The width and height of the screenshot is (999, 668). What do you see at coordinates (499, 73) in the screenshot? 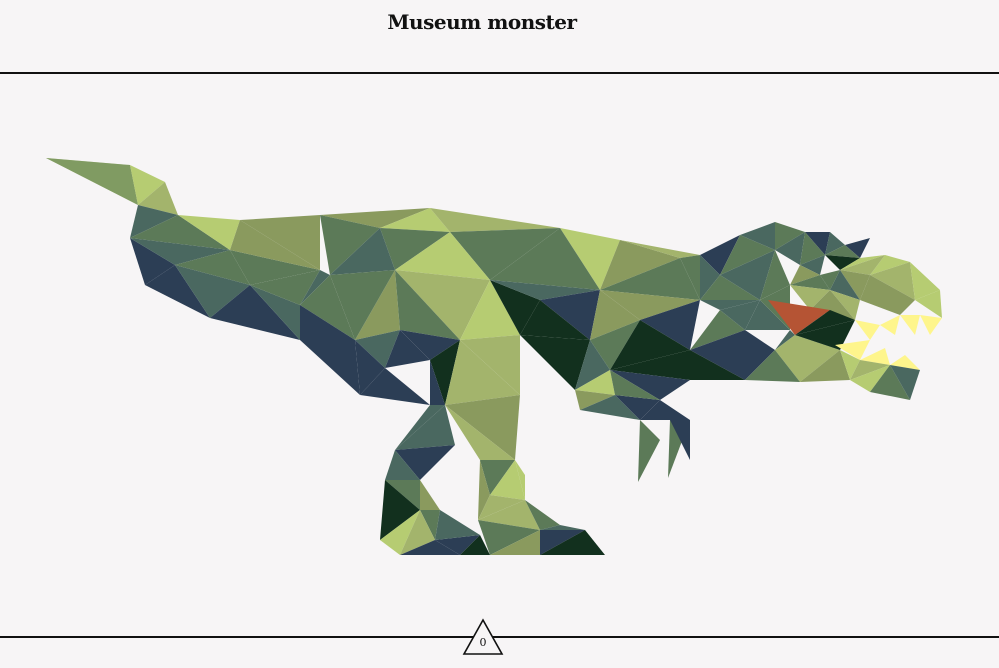
I see `header-divider` at bounding box center [499, 73].